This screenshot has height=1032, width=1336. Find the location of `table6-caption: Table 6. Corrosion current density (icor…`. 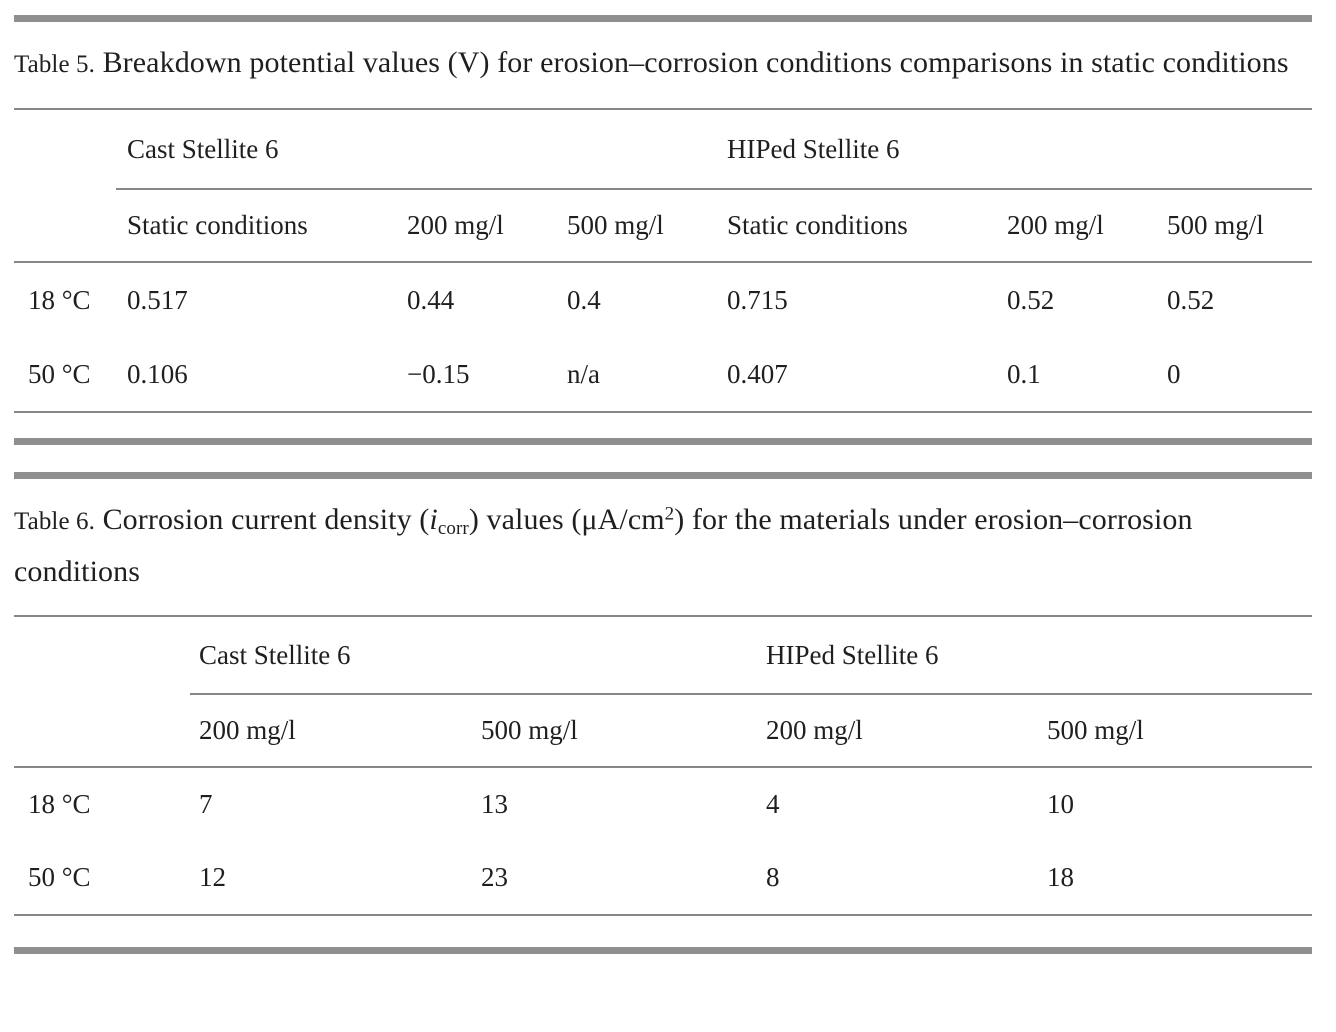

table6-caption: Table 6. Corrosion current density (icor… is located at coordinates (663, 546).